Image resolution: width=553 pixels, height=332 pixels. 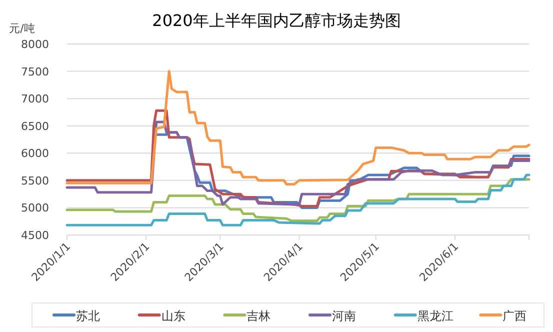 What do you see at coordinates (35, 235) in the screenshot?
I see `y-tick-label: 4500` at bounding box center [35, 235].